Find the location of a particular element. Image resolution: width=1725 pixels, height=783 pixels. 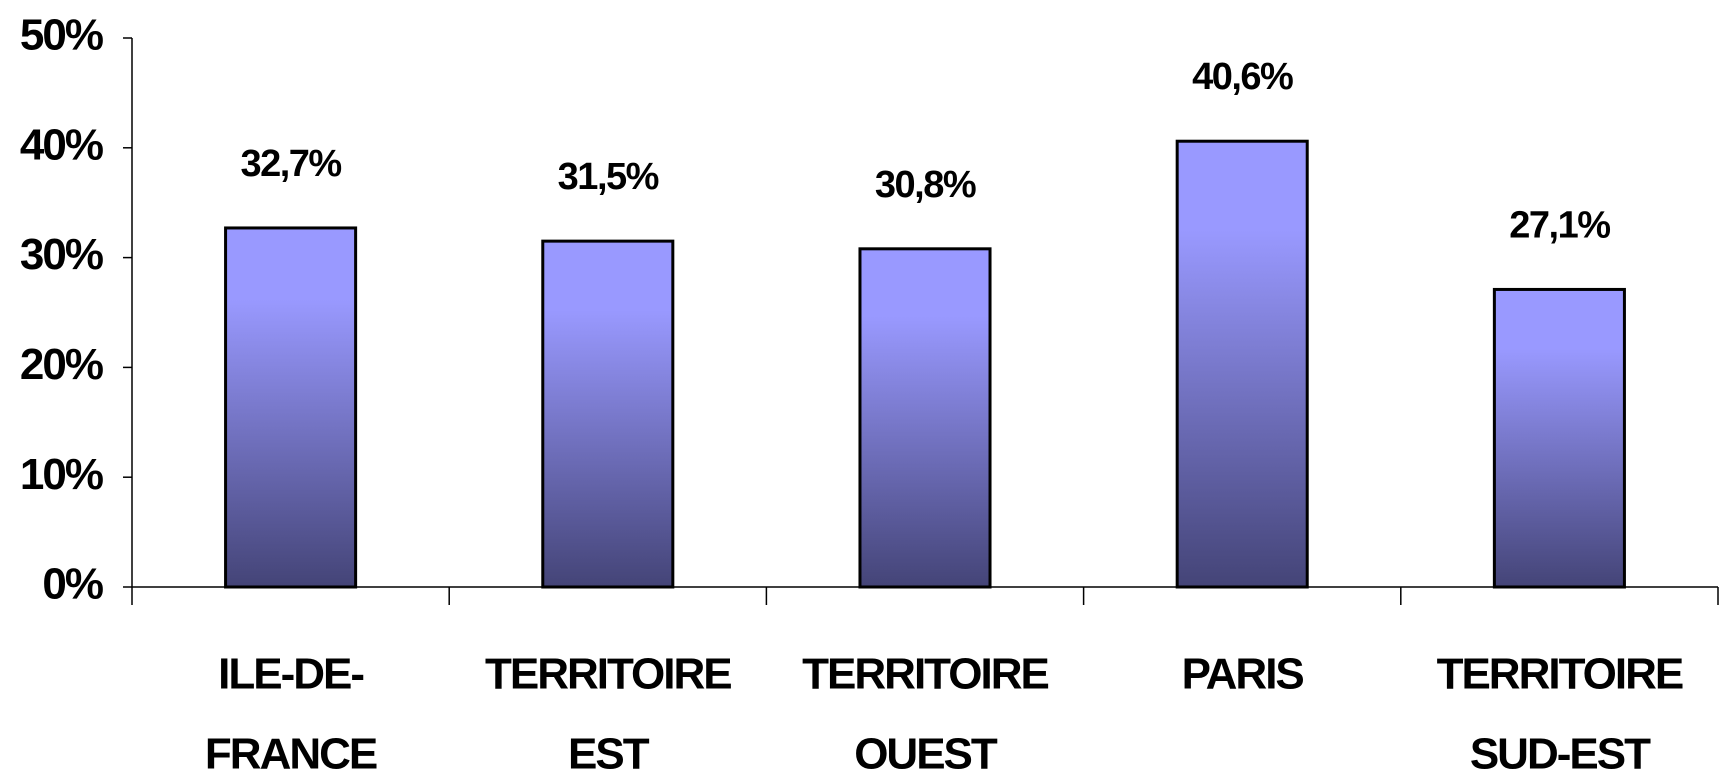

y-tick-label: 0% is located at coordinates (72, 584).